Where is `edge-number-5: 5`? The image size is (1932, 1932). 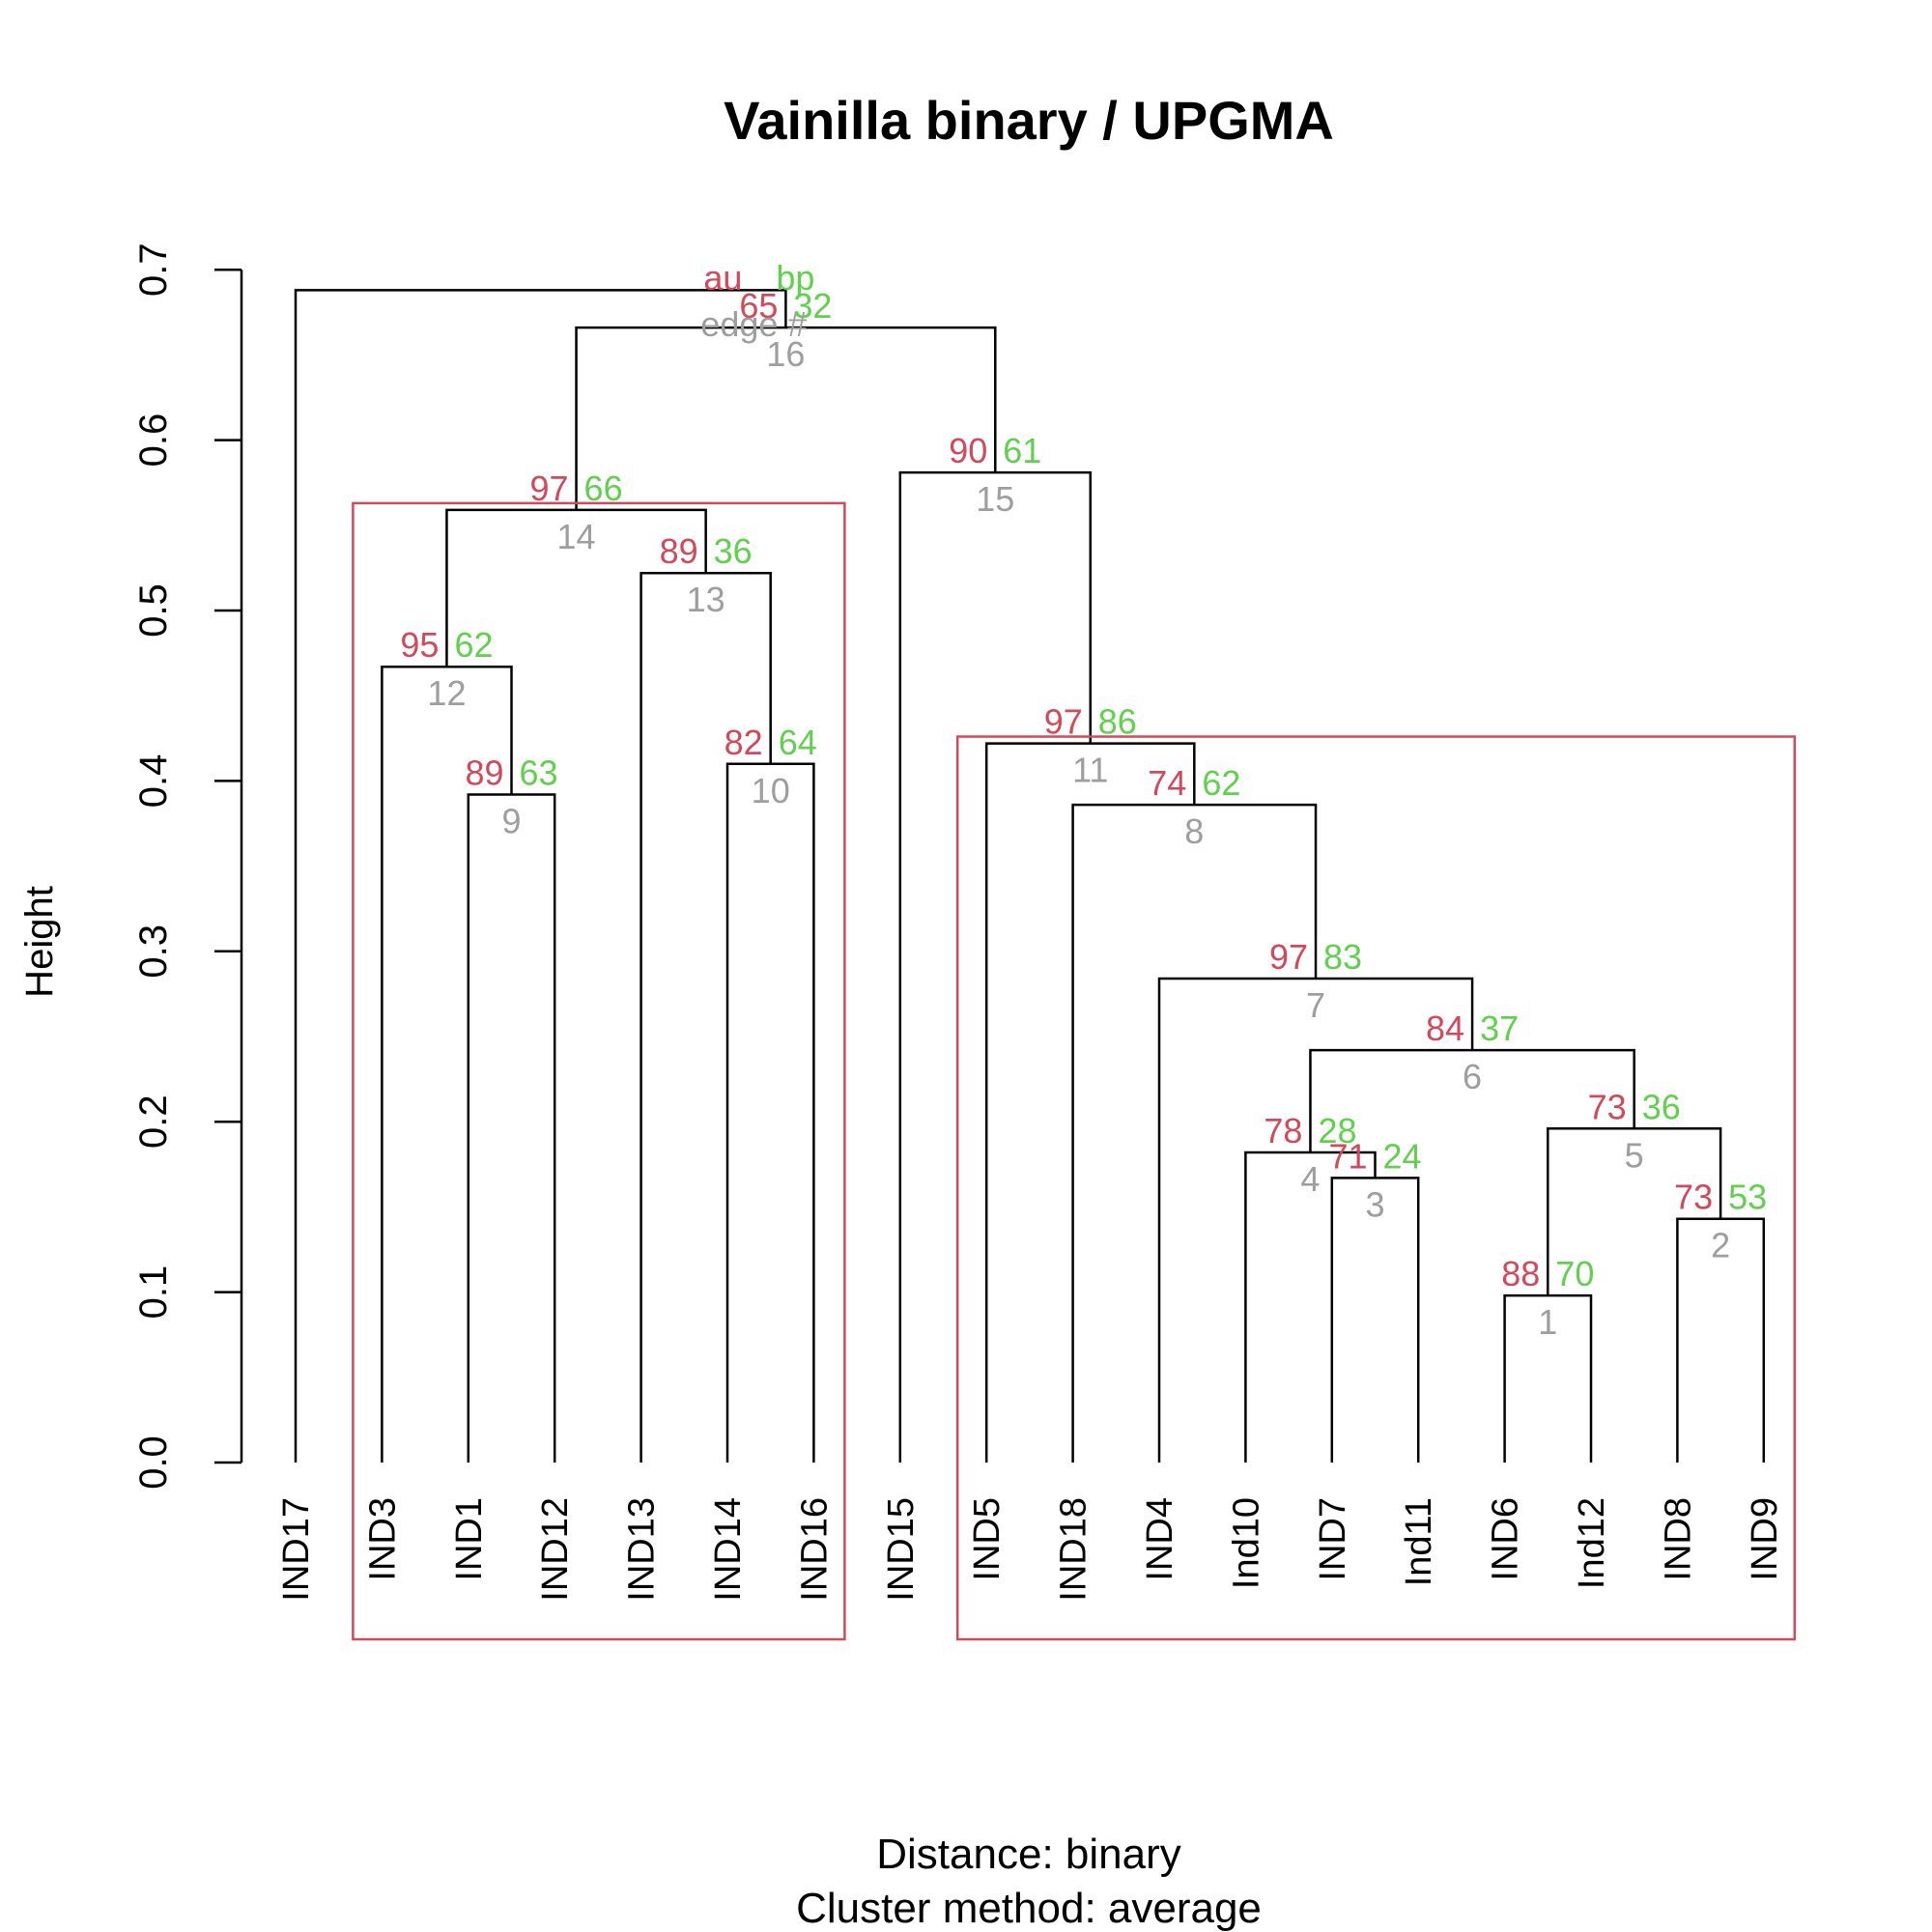
edge-number-5: 5 is located at coordinates (1634, 1155).